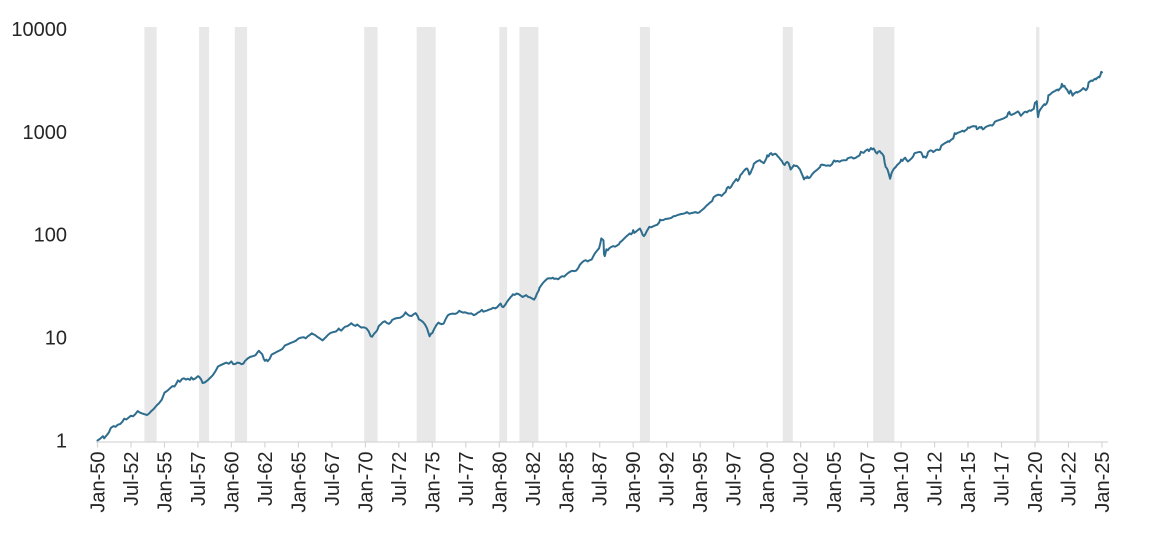  What do you see at coordinates (1103, 482) in the screenshot?
I see `x-tick-label: Jan-25` at bounding box center [1103, 482].